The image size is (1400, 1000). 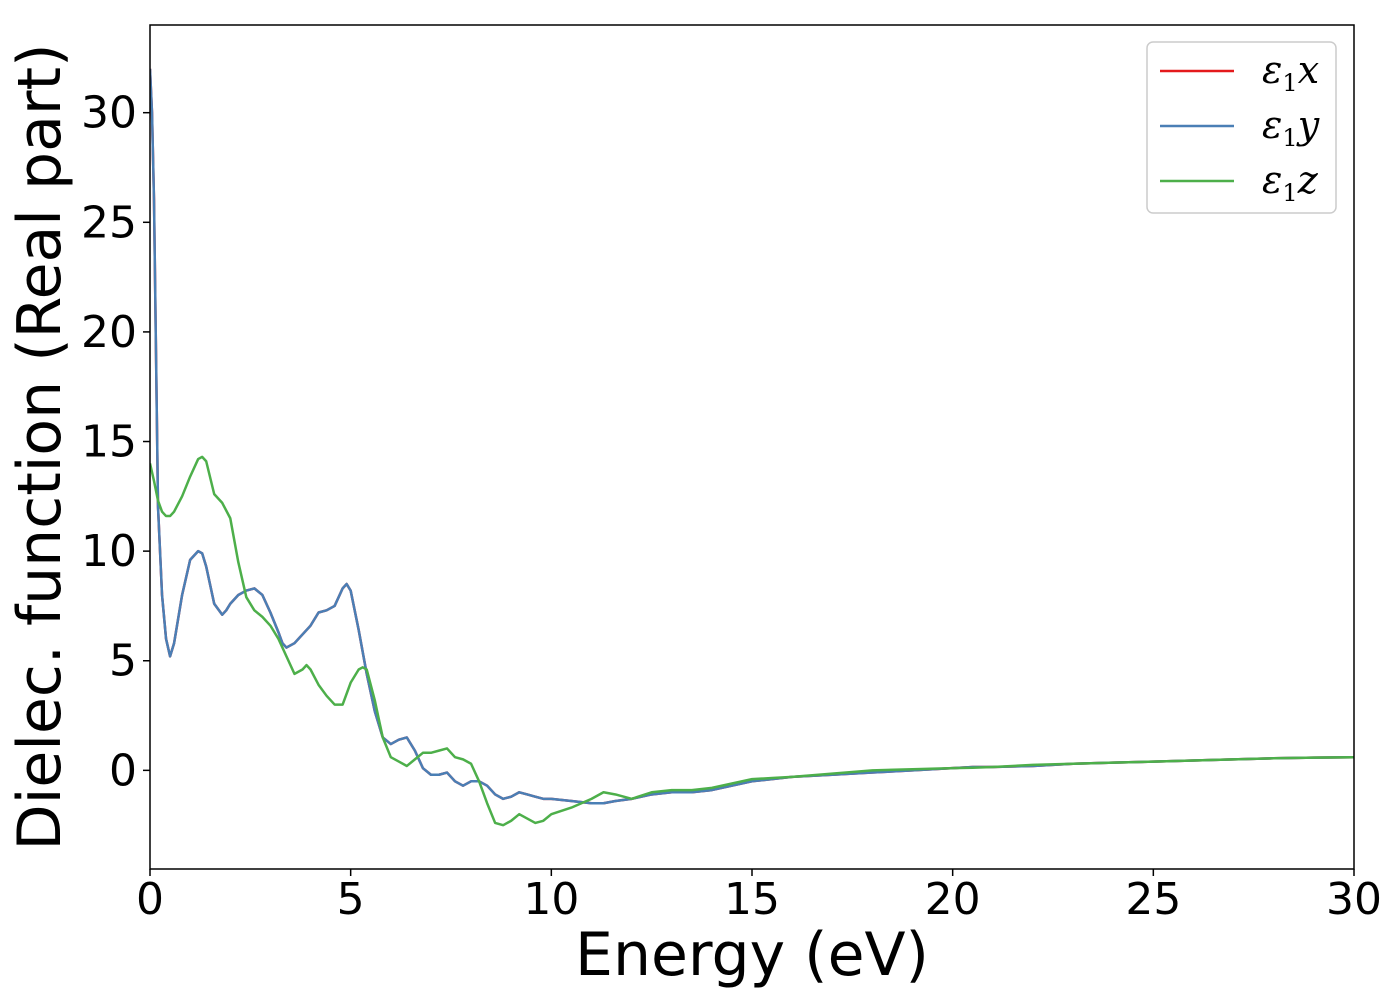 What do you see at coordinates (1354, 899) in the screenshot?
I see `x-tick-label: 30` at bounding box center [1354, 899].